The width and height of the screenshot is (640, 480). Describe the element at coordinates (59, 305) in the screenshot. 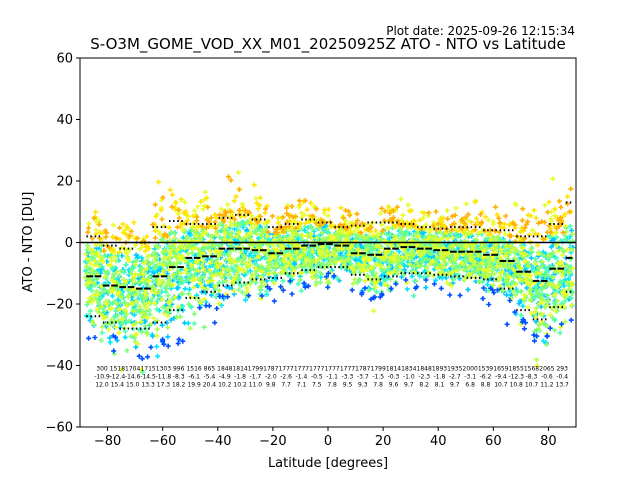

I see `y-tick-label: −20` at that location.